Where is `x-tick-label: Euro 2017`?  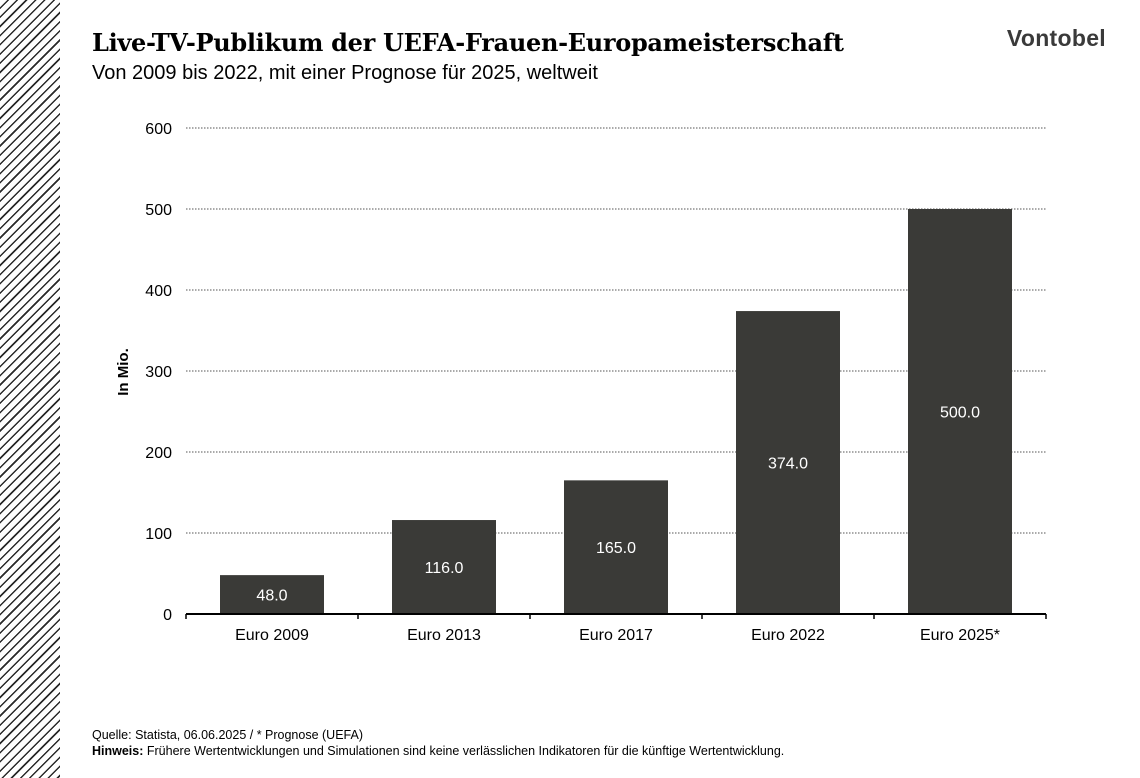
x-tick-label: Euro 2017 is located at coordinates (616, 635).